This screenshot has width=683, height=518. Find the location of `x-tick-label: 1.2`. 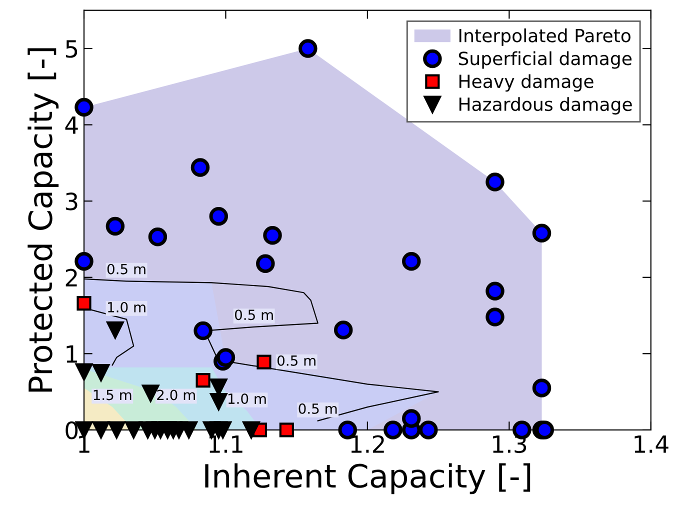

x-tick-label: 1.2 is located at coordinates (367, 444).